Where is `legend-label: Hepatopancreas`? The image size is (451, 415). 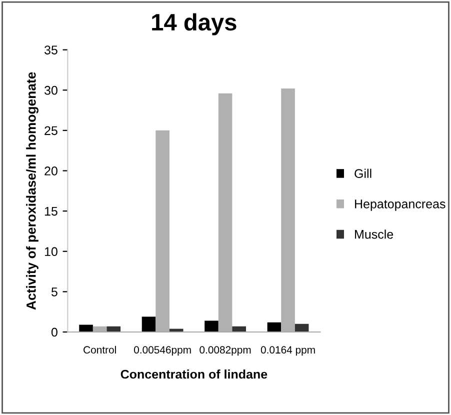
legend-label: Hepatopancreas is located at coordinates (400, 205).